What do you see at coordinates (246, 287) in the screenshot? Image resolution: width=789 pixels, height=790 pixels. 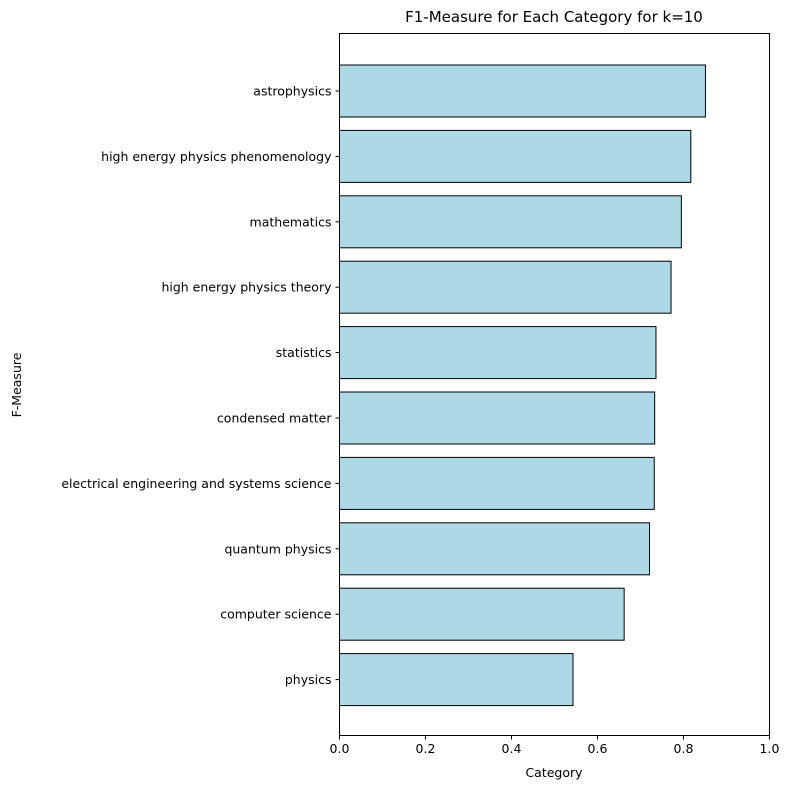 I see `category-label: high energy physics theory` at bounding box center [246, 287].